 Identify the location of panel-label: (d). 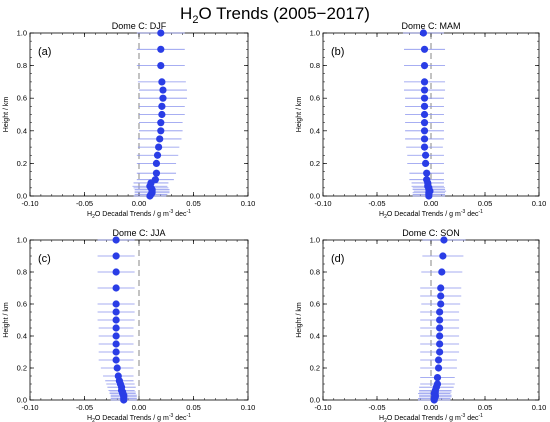
(337, 259).